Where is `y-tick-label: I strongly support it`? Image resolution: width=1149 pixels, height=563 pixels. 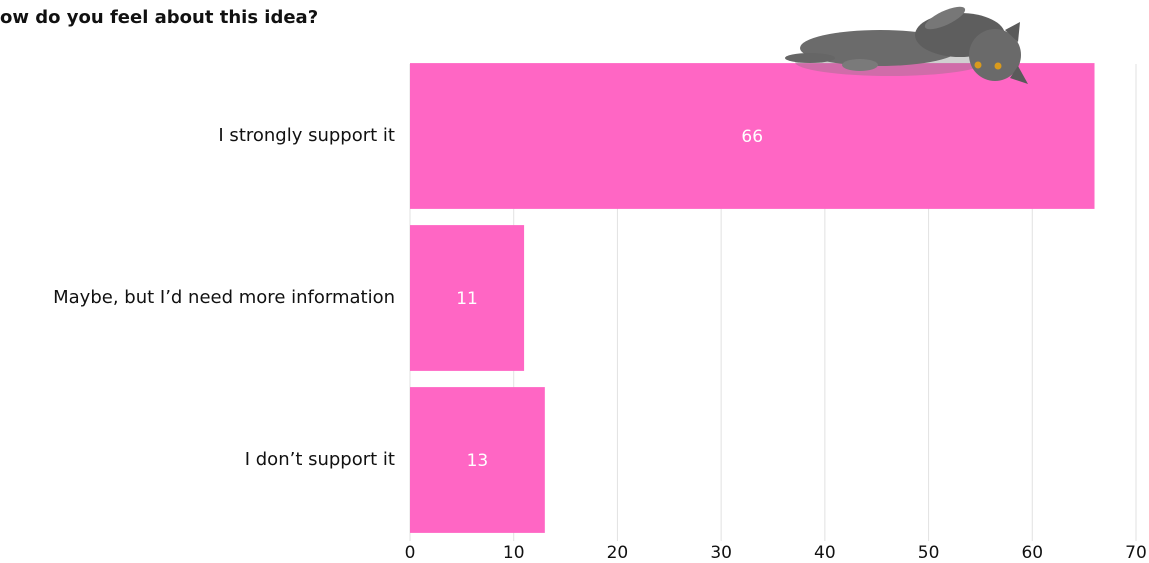
y-tick-label: I strongly support it is located at coordinates (306, 135).